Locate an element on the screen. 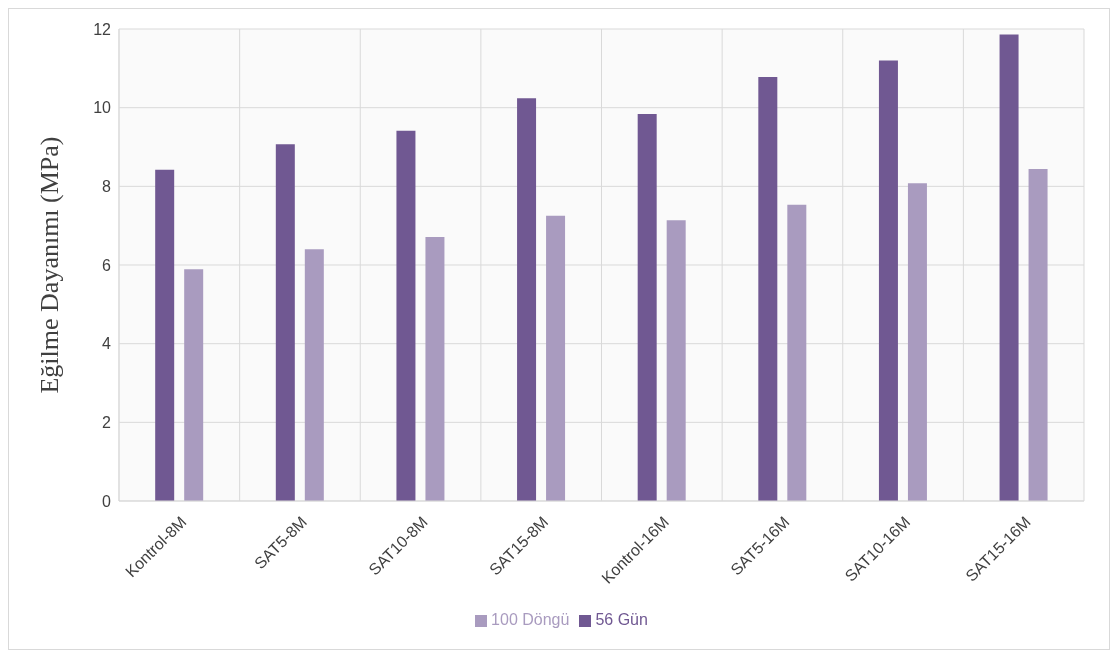 The height and width of the screenshot is (657, 1119). y-tick-label: 8 is located at coordinates (107, 187).